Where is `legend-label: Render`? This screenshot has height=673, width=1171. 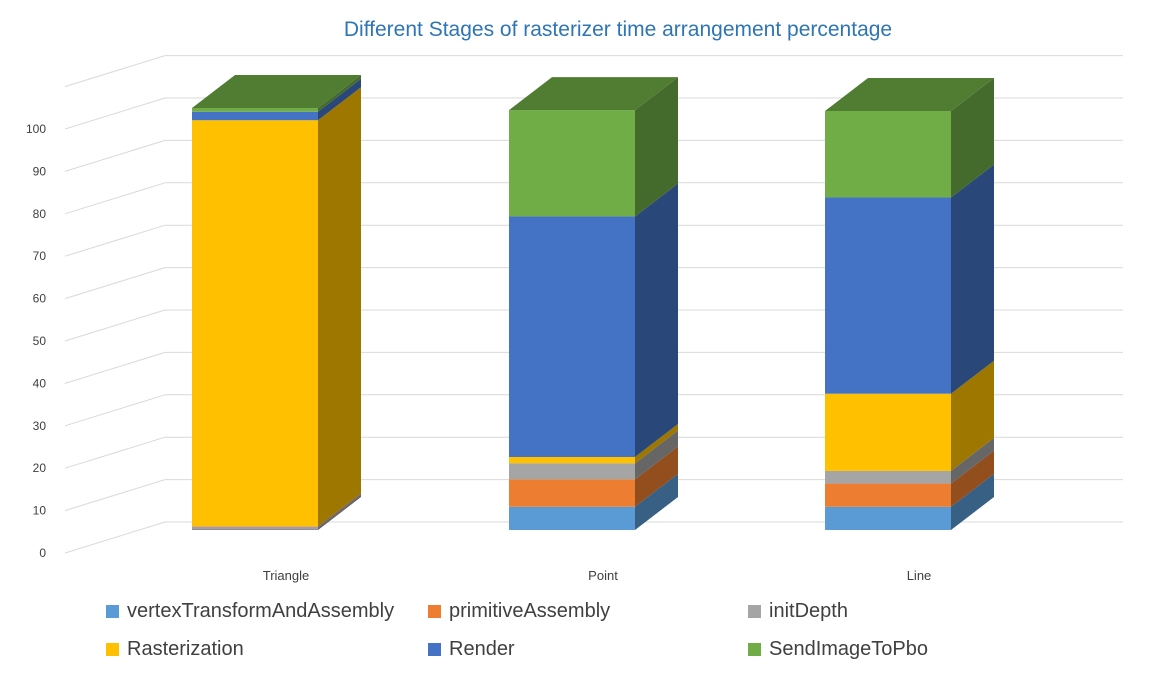 legend-label: Render is located at coordinates (482, 648).